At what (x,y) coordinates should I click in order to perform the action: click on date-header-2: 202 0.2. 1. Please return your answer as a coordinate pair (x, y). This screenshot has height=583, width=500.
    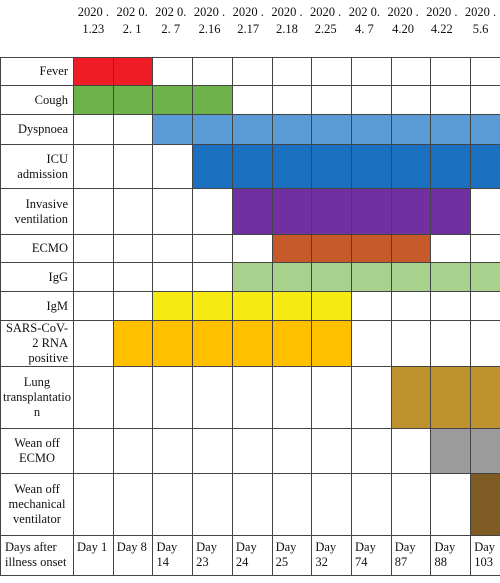
    Looking at the image, I should click on (132, 20).